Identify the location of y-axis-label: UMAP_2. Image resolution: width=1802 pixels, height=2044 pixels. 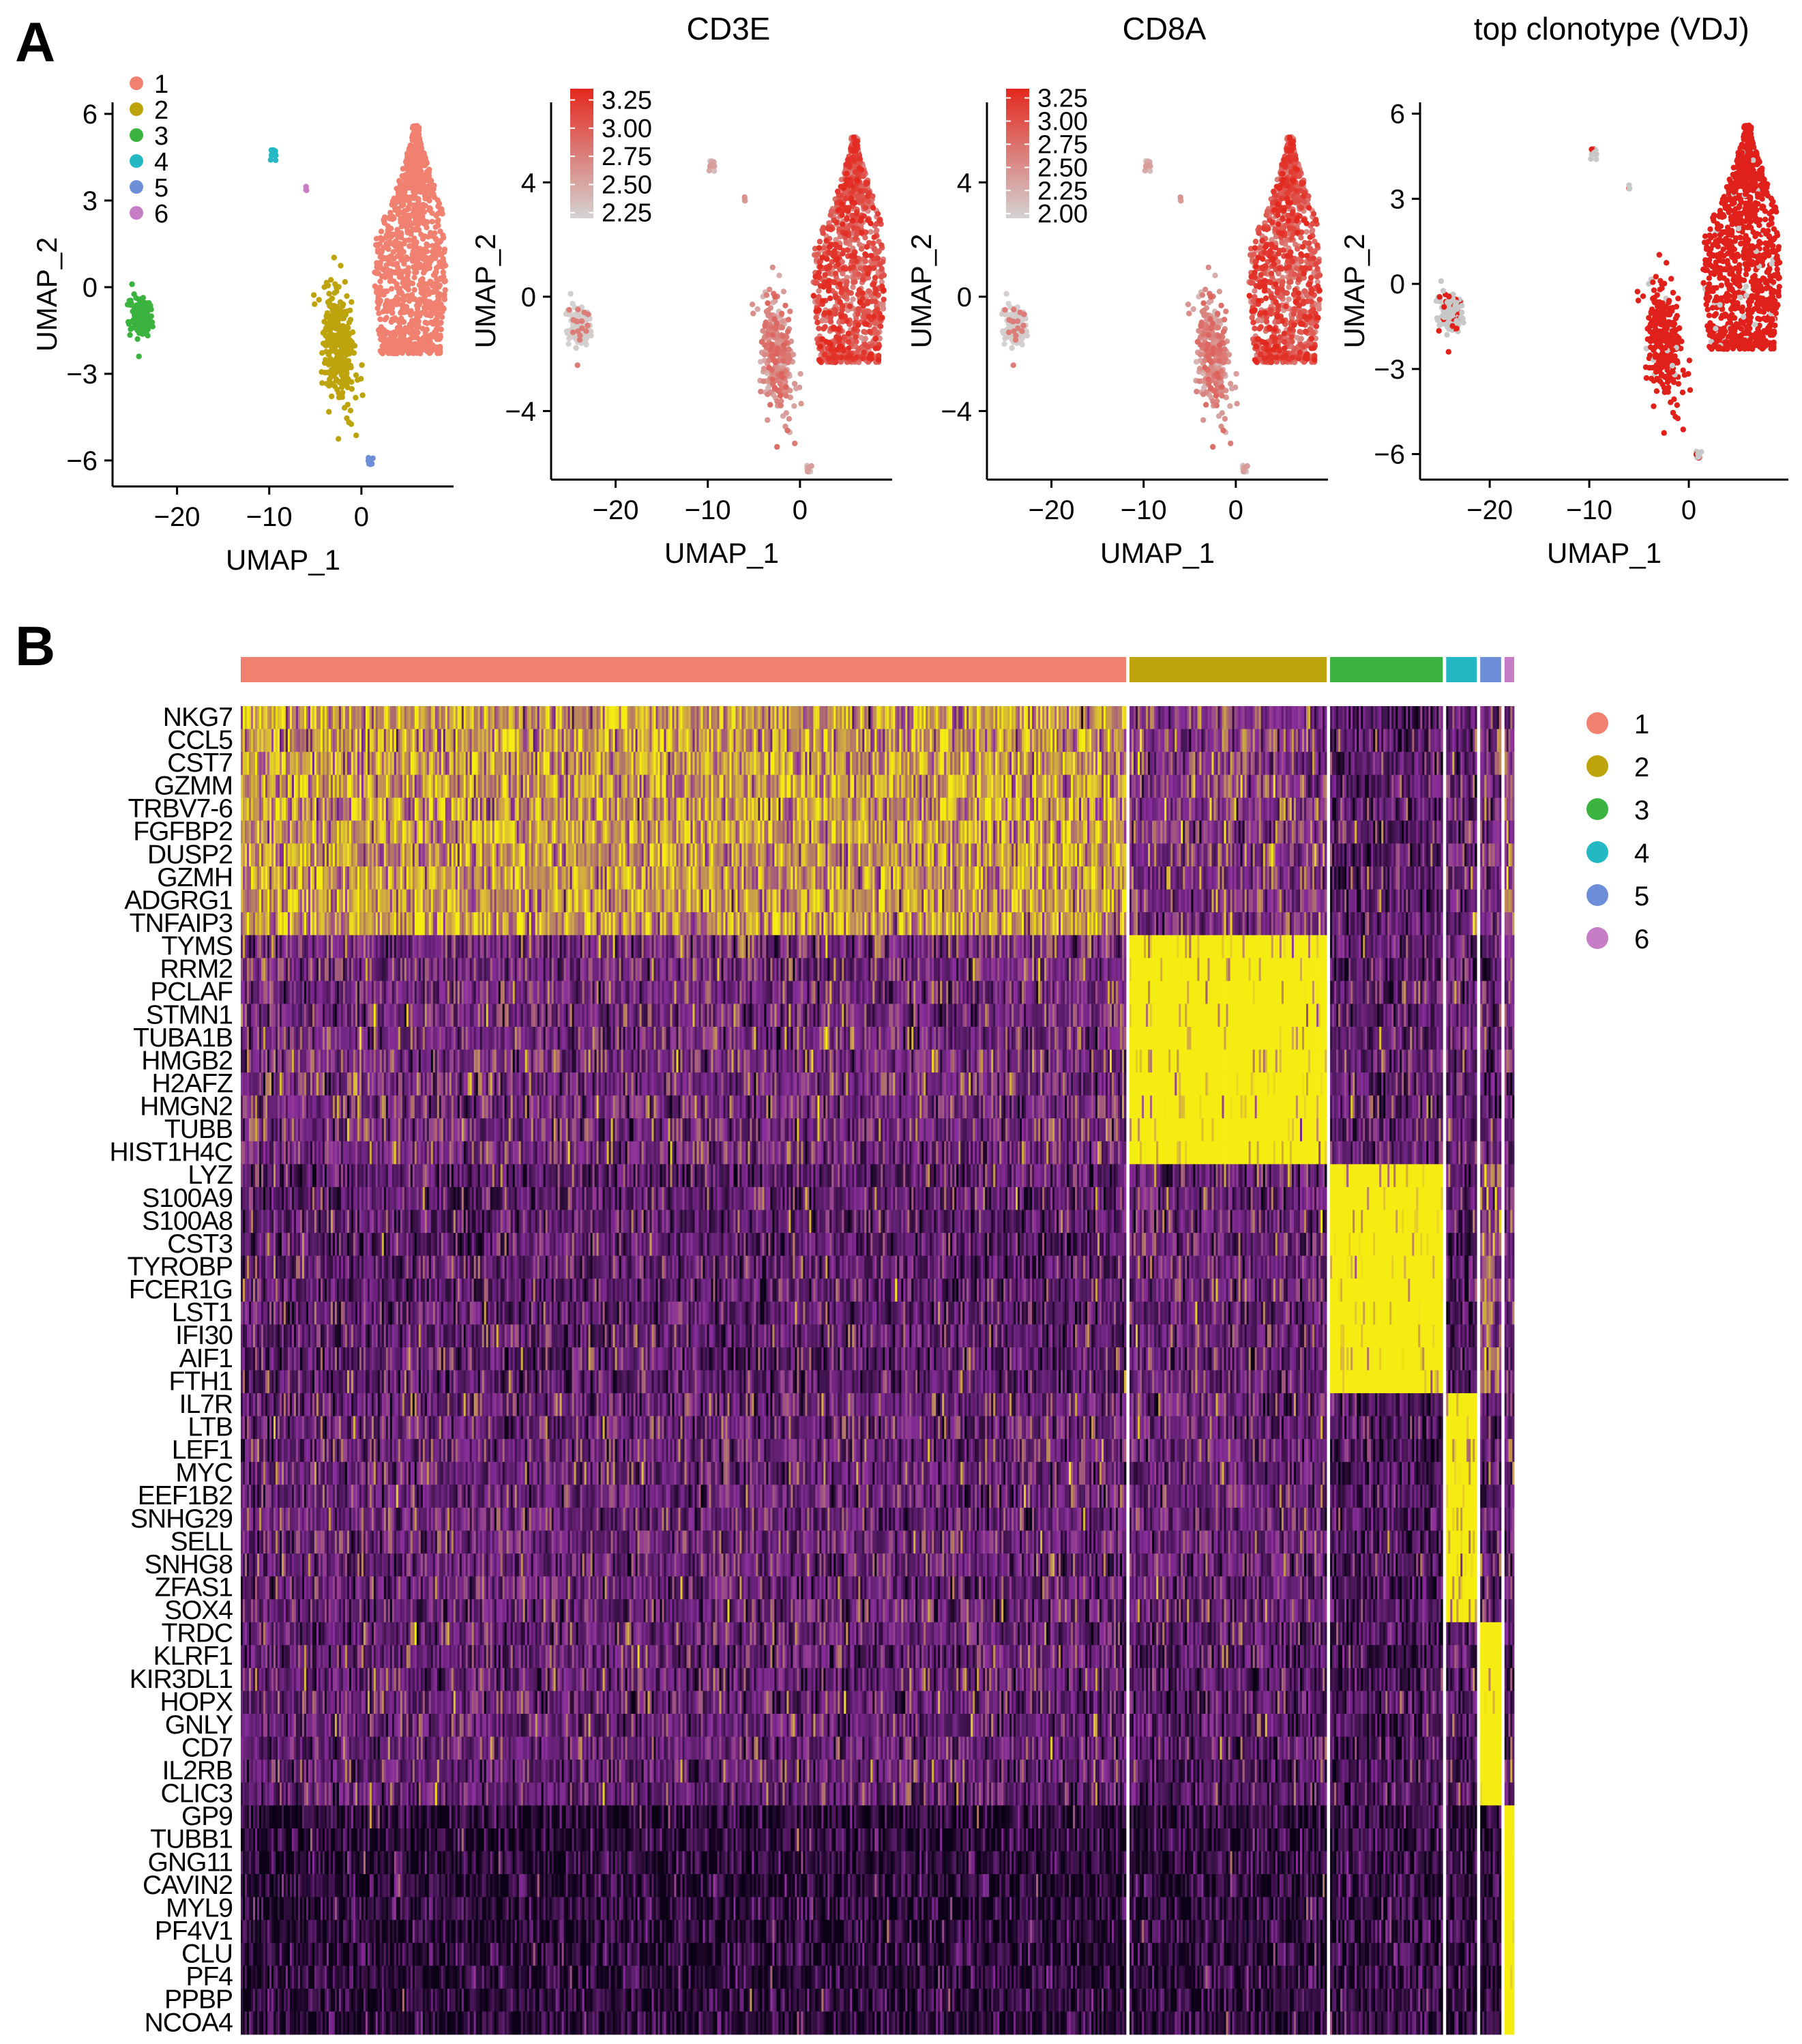
(485, 290).